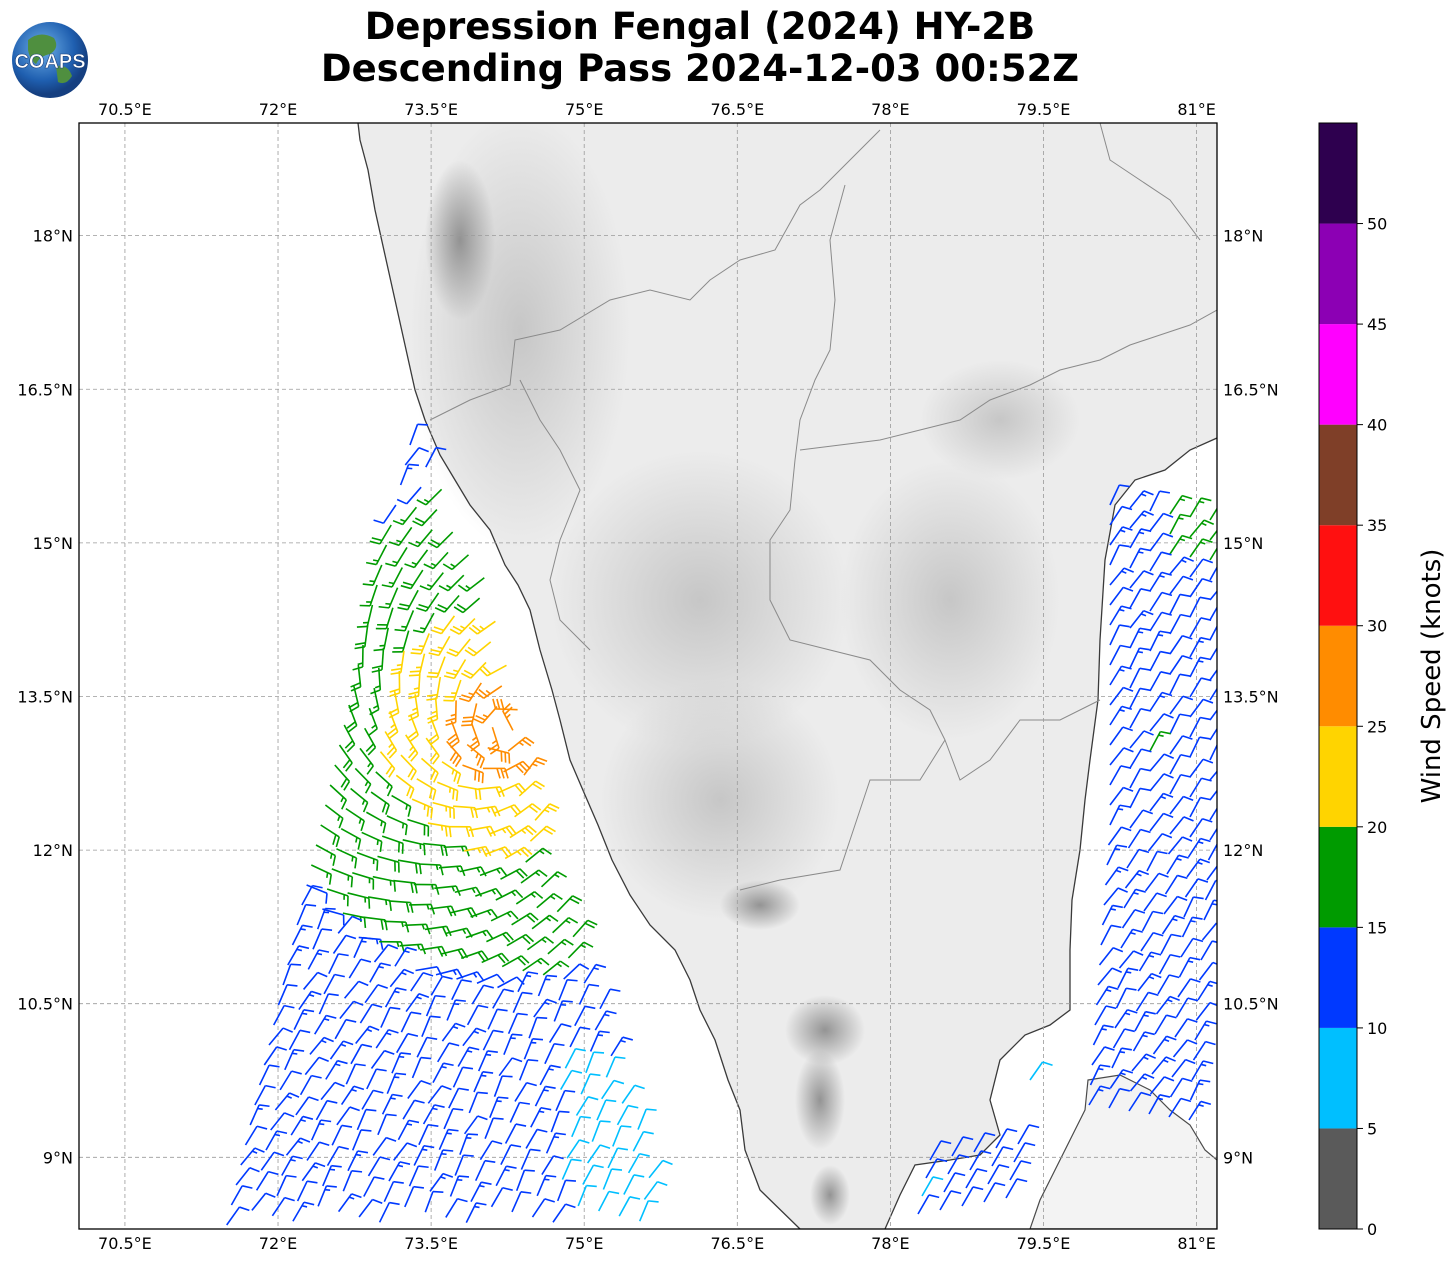 This screenshot has height=1264, width=1456. What do you see at coordinates (1251, 1004) in the screenshot?
I see `lat-tick-label-right: 10.5°N` at bounding box center [1251, 1004].